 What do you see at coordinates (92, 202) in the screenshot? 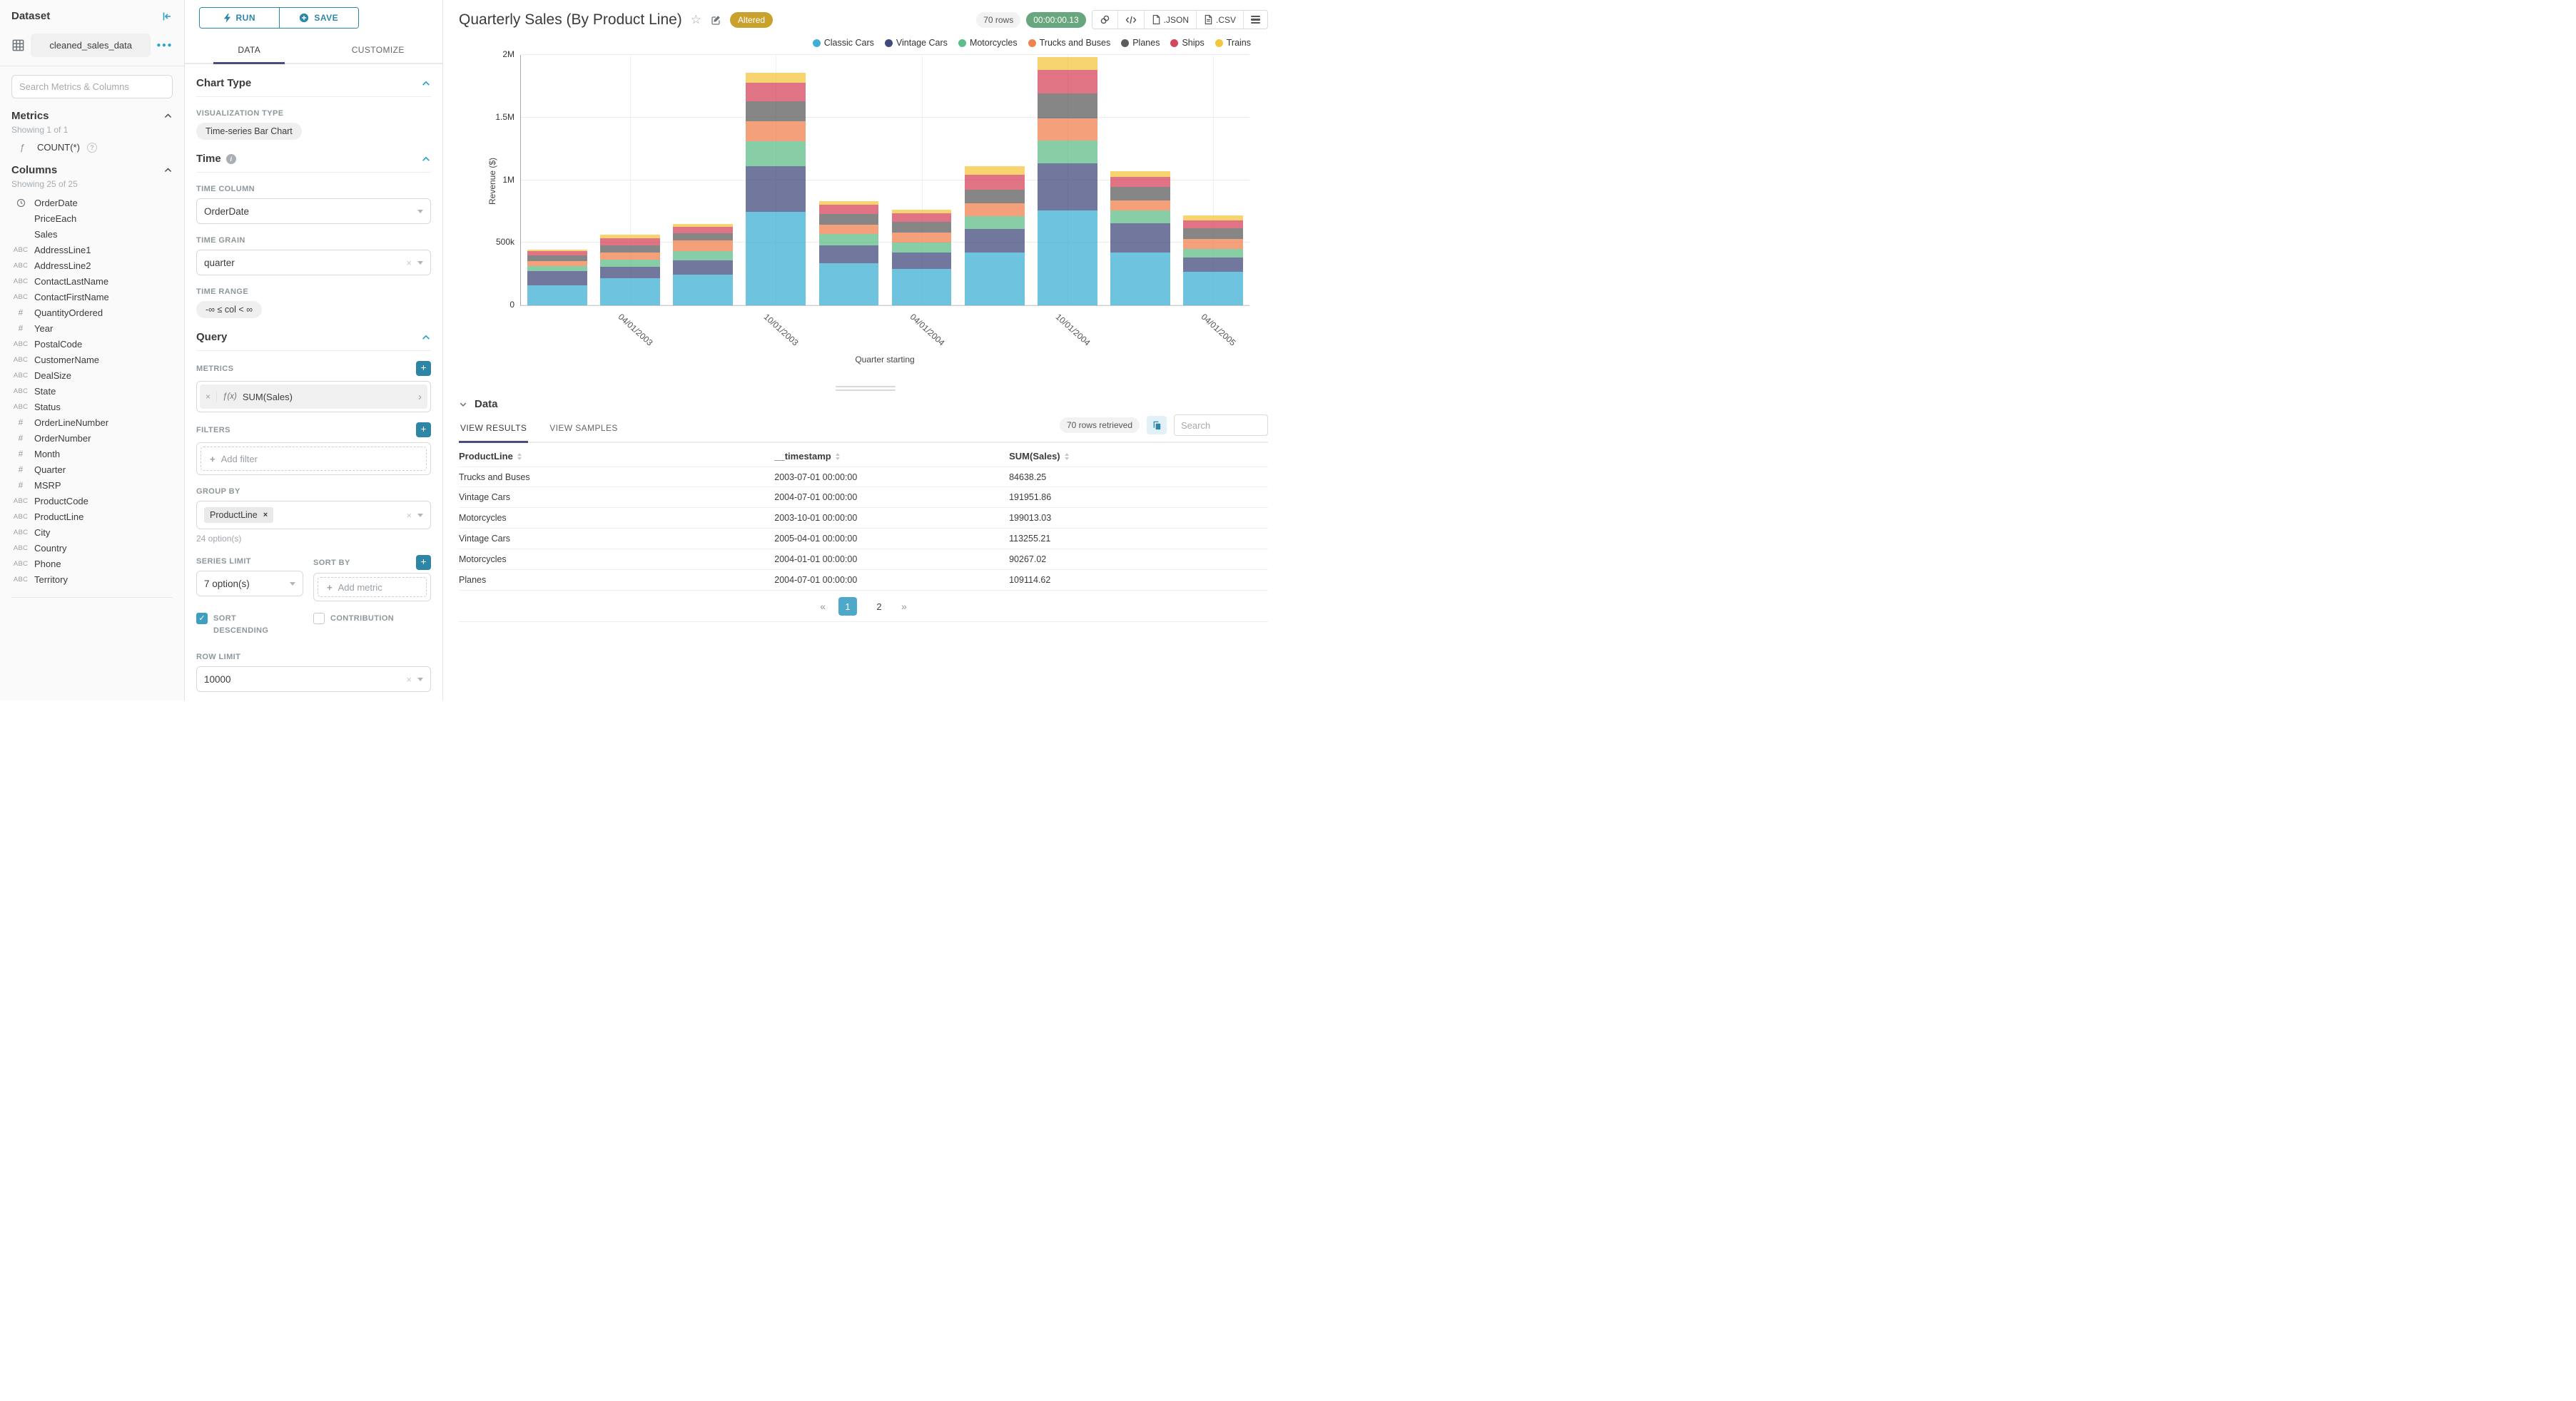
I see `column-item: OrderDate` at bounding box center [92, 202].